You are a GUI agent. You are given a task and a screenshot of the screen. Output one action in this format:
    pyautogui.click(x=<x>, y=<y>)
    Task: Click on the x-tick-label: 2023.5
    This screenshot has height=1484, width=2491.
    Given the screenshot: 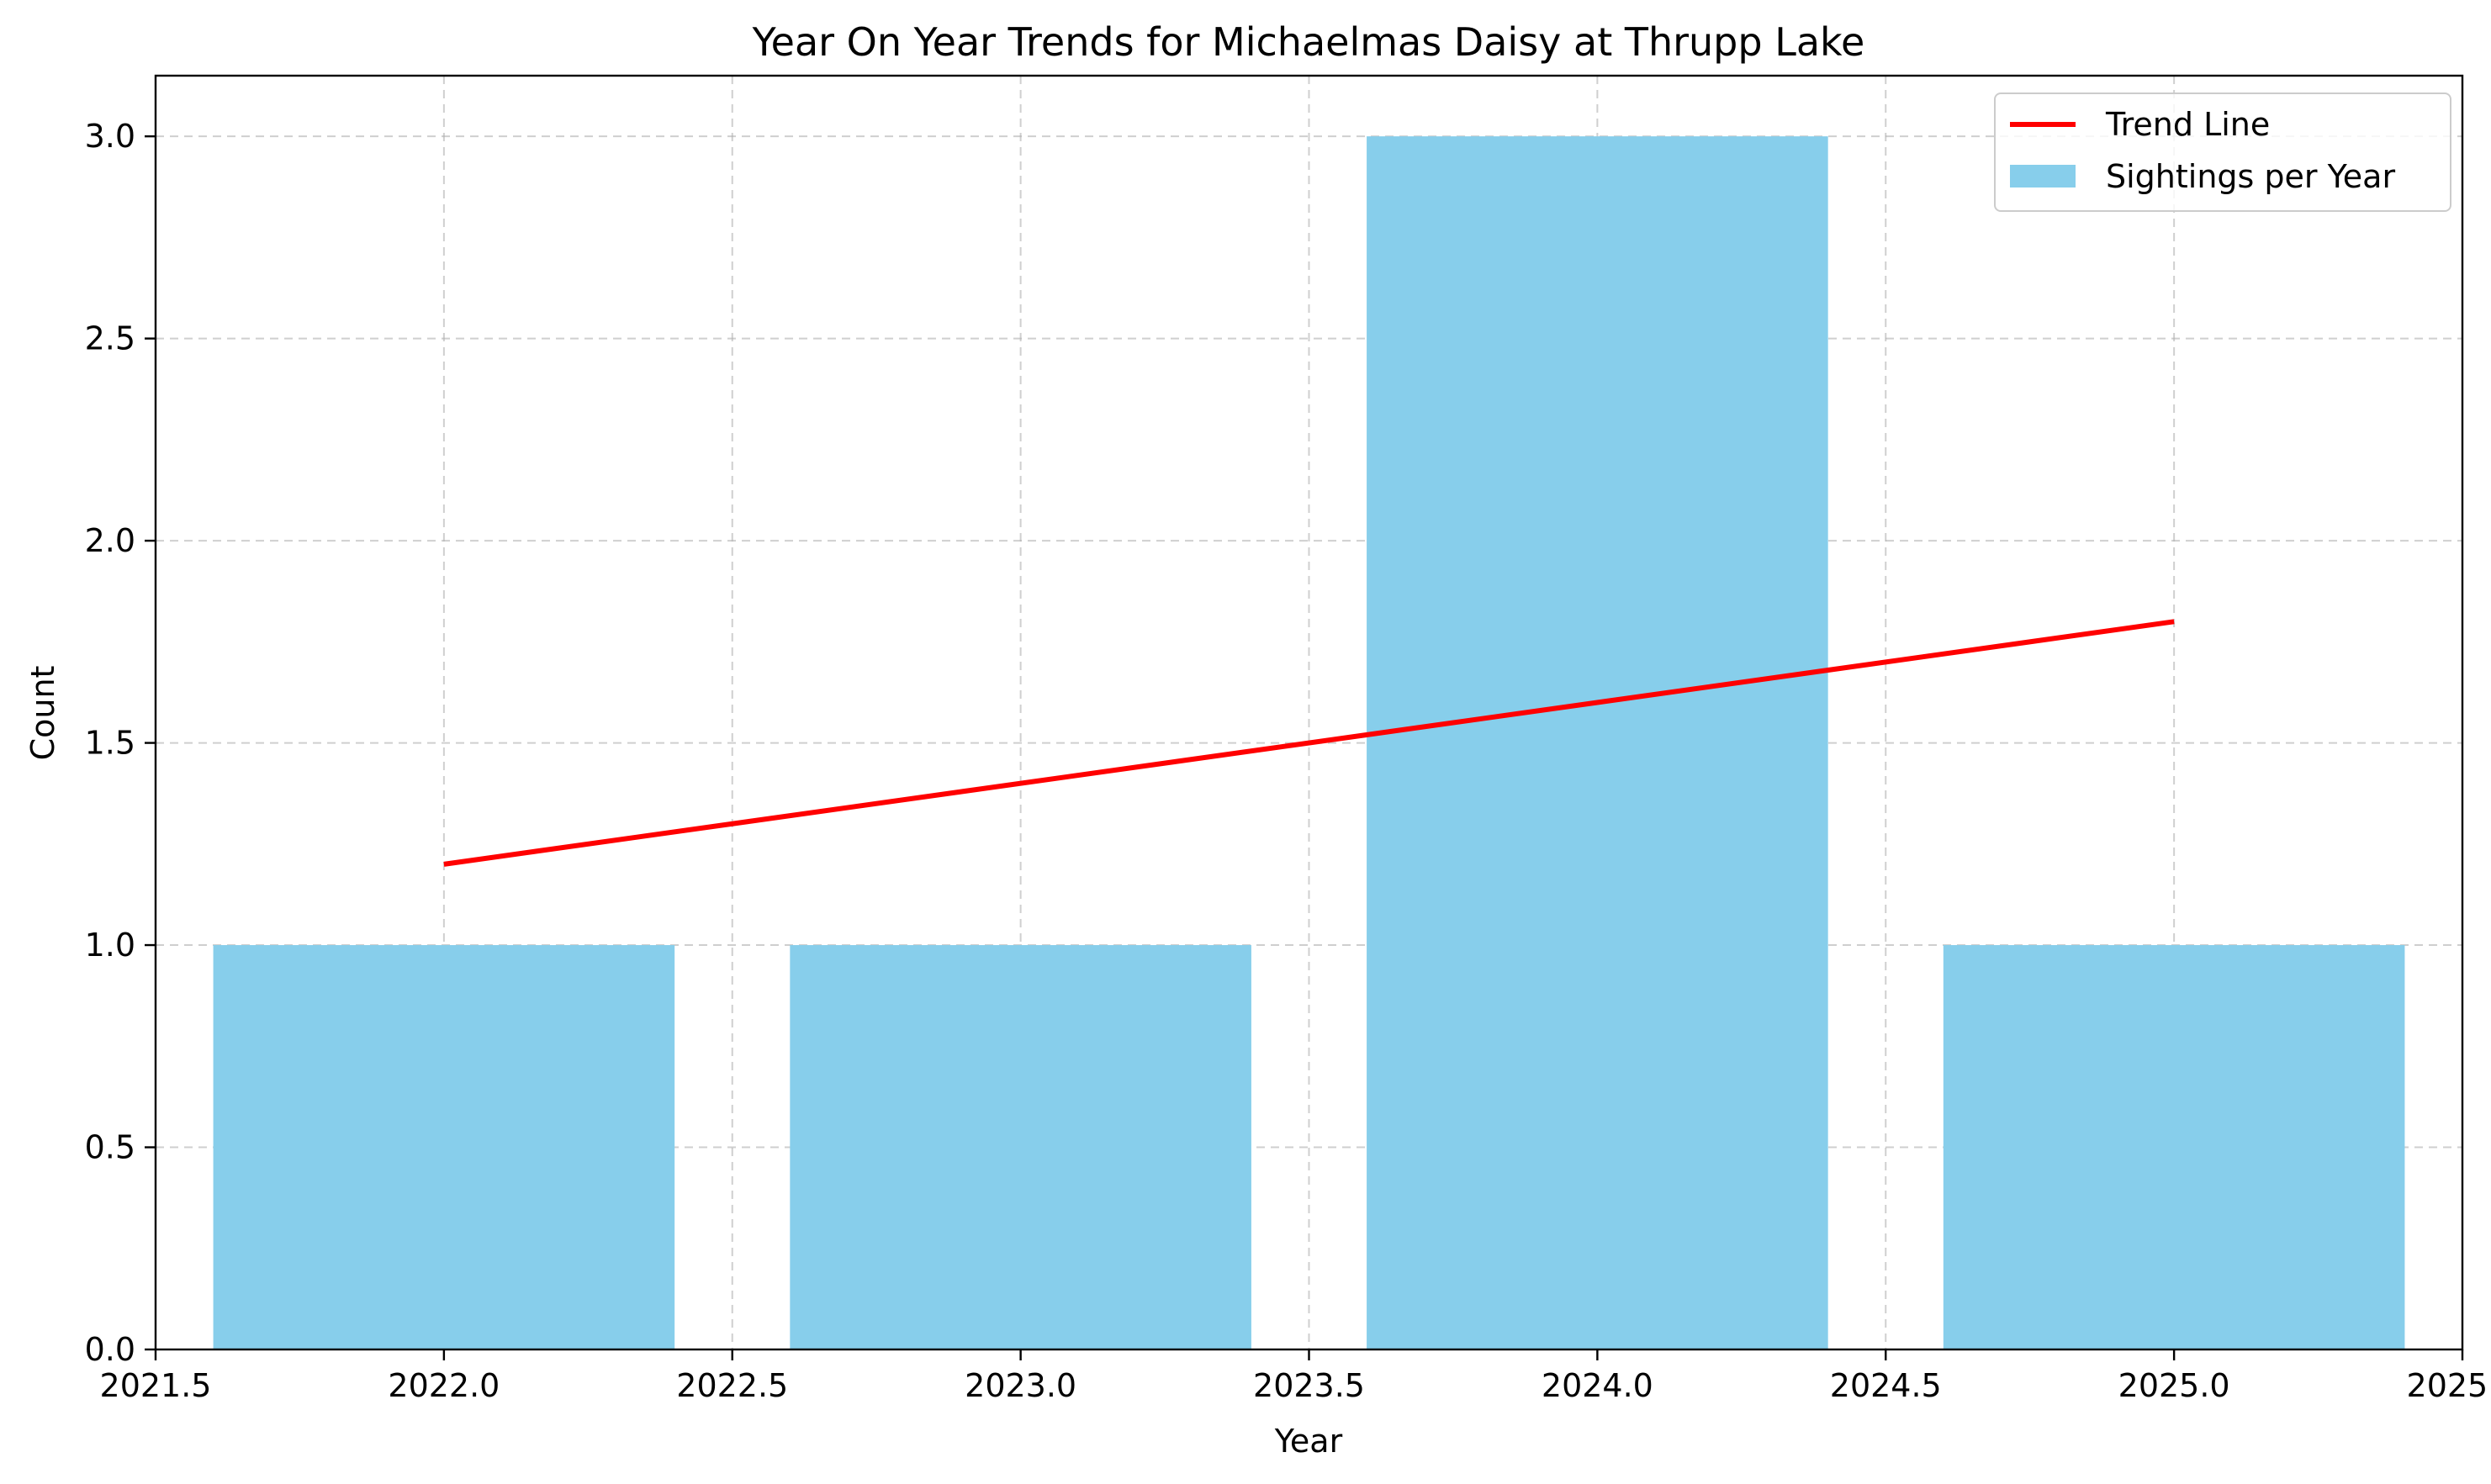 What is the action you would take?
    pyautogui.click(x=1309, y=1385)
    